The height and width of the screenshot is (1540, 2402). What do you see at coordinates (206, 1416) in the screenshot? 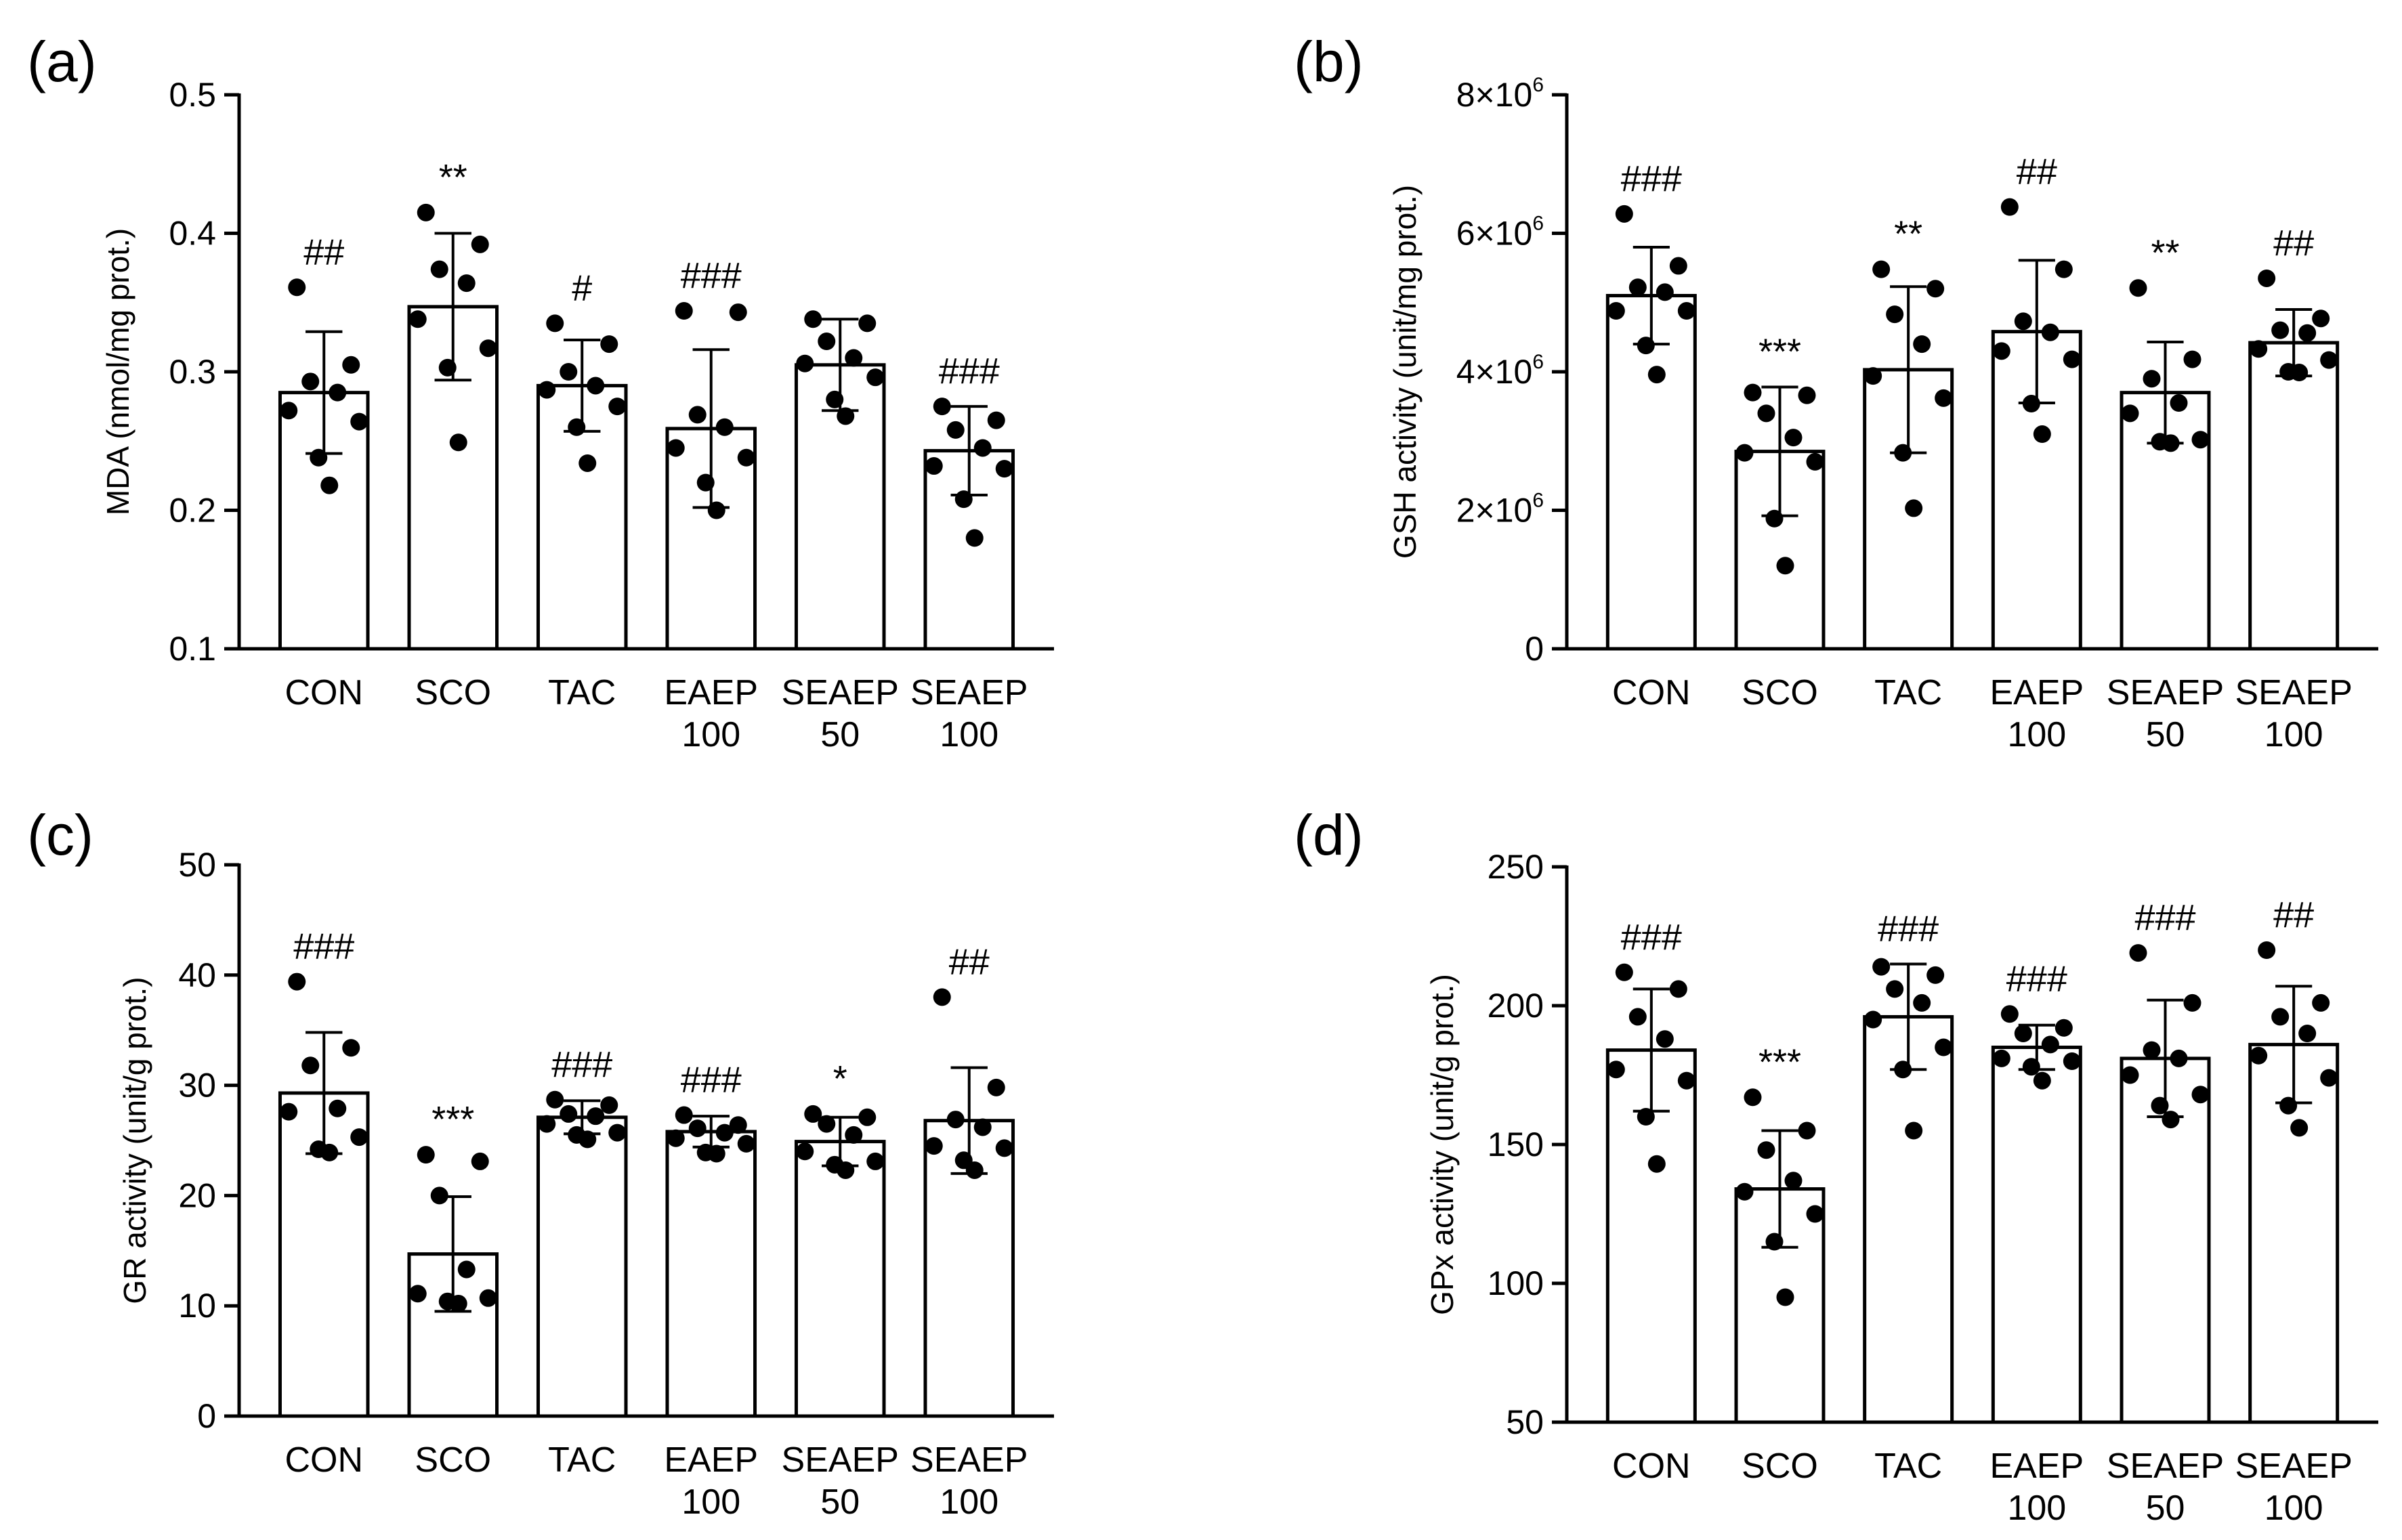
I see `y-tick-label-c-0: 0` at bounding box center [206, 1416].